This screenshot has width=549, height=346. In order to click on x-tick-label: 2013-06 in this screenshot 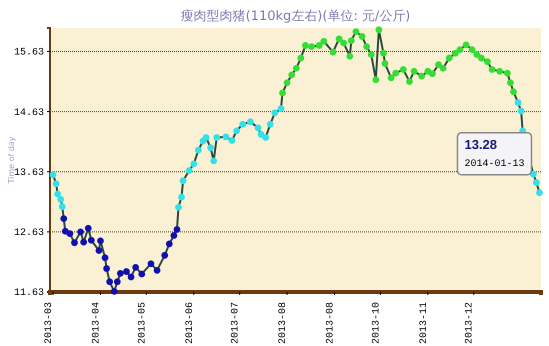, I will do `click(190, 323)`.